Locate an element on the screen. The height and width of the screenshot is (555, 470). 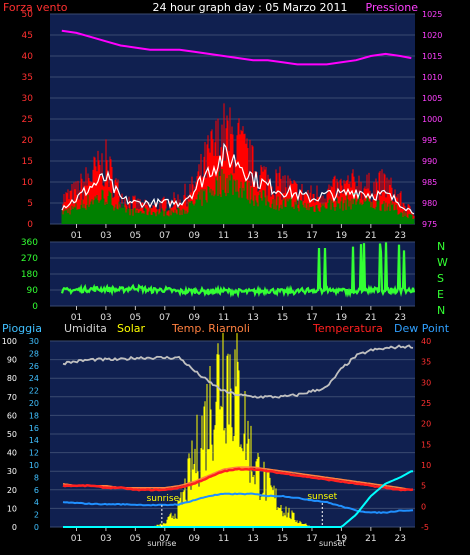
legend-umidita: Umidita is located at coordinates (85, 328).